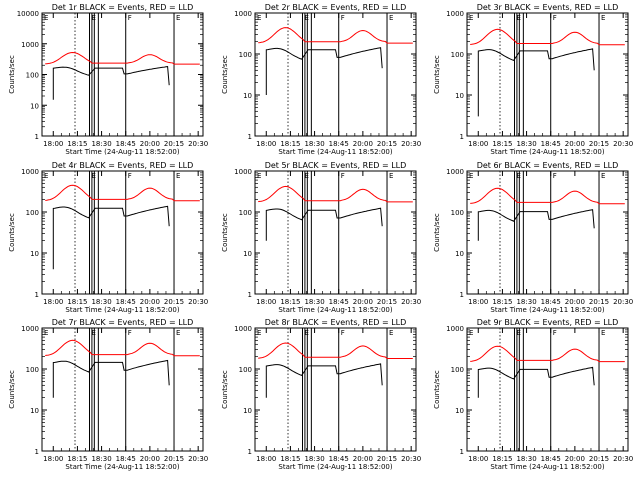 The width and height of the screenshot is (640, 480). Describe the element at coordinates (123, 322) in the screenshot. I see `panel-title: Det 7r BLACK = Events, RED = LLD` at that location.